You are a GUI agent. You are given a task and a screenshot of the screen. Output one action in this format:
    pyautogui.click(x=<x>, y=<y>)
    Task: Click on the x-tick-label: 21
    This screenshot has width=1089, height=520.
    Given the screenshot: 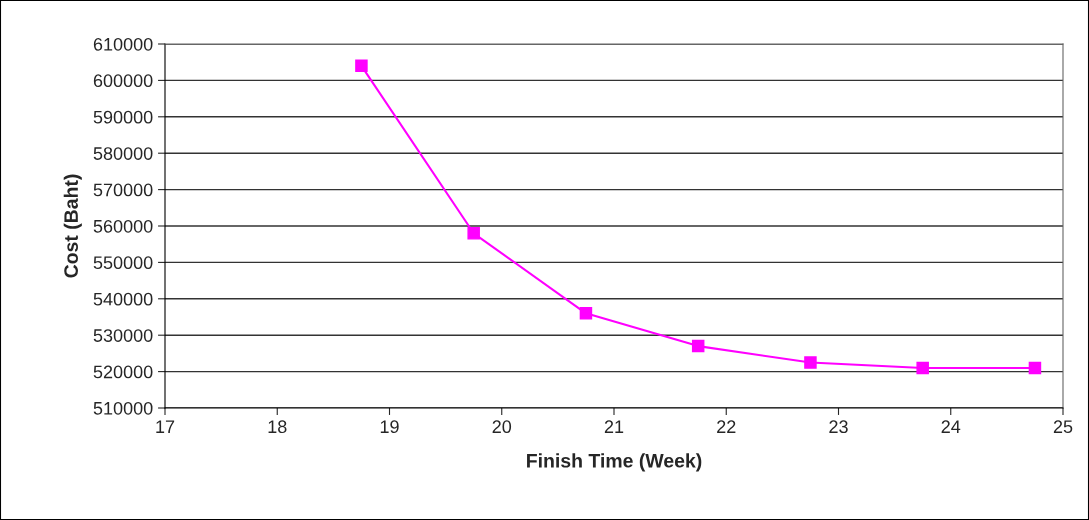 What is the action you would take?
    pyautogui.click(x=614, y=426)
    